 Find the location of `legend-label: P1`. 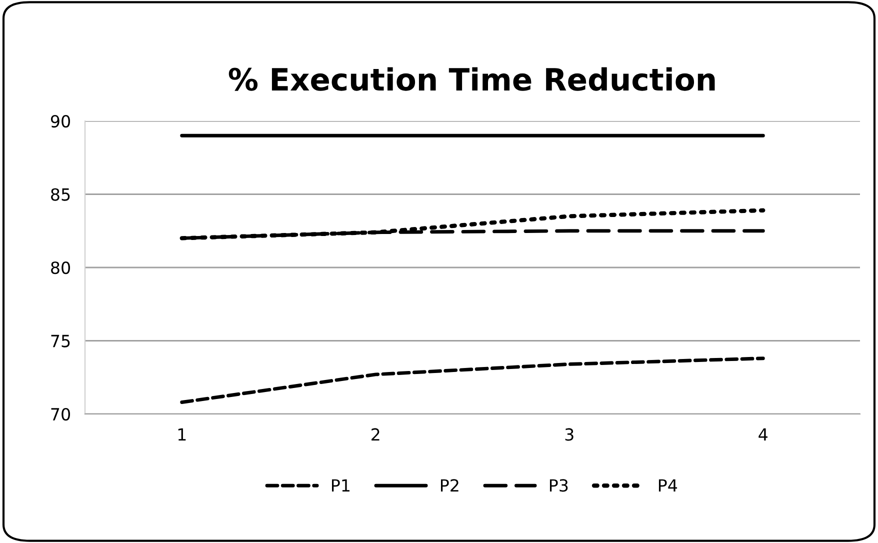

legend-label: P1 is located at coordinates (341, 485).